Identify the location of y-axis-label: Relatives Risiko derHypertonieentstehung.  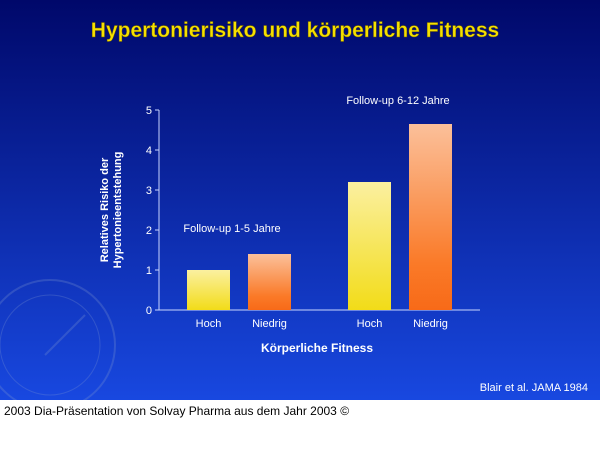
(111, 210).